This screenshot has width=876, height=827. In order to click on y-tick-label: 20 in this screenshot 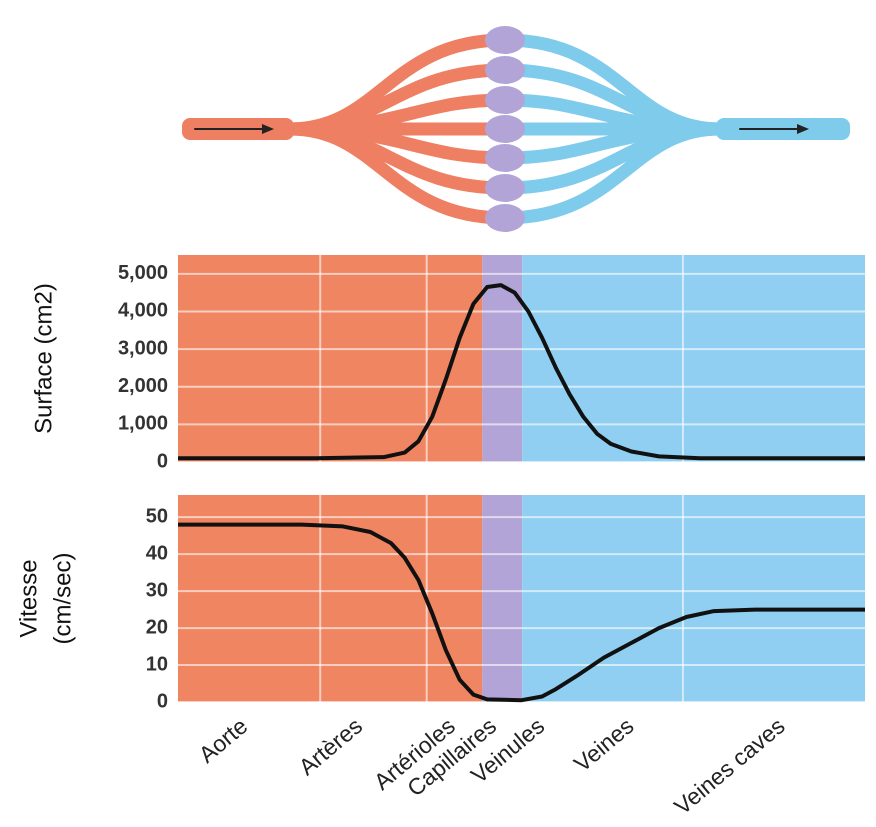, I will do `click(157, 627)`.